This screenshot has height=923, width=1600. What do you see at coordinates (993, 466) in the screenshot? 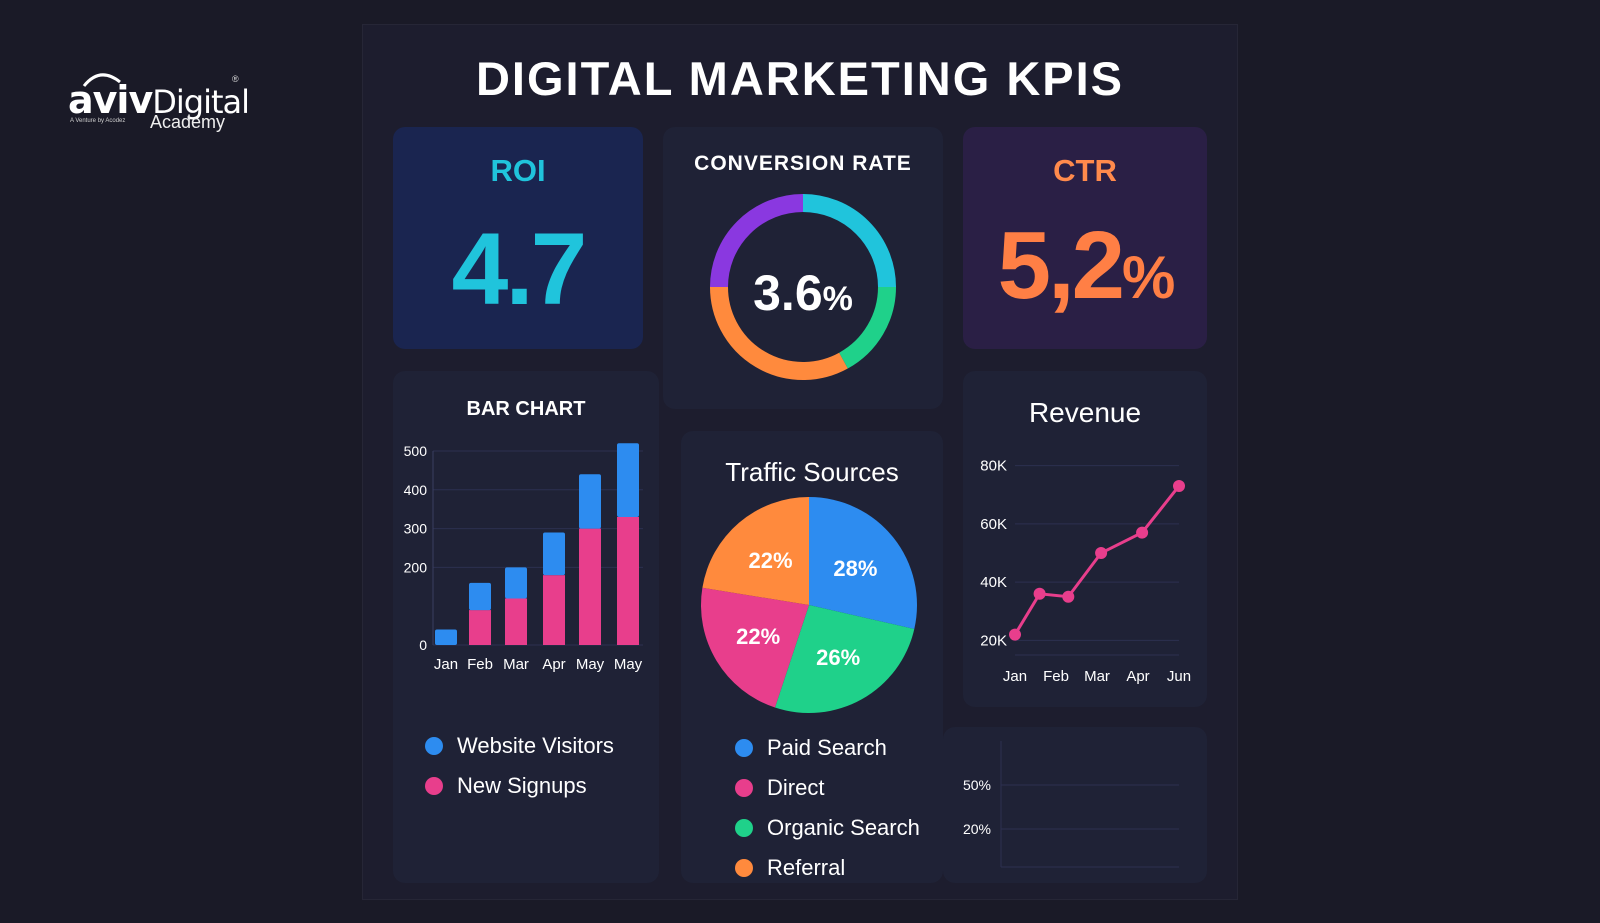
I see `y-tick-label: 80K` at bounding box center [993, 466].